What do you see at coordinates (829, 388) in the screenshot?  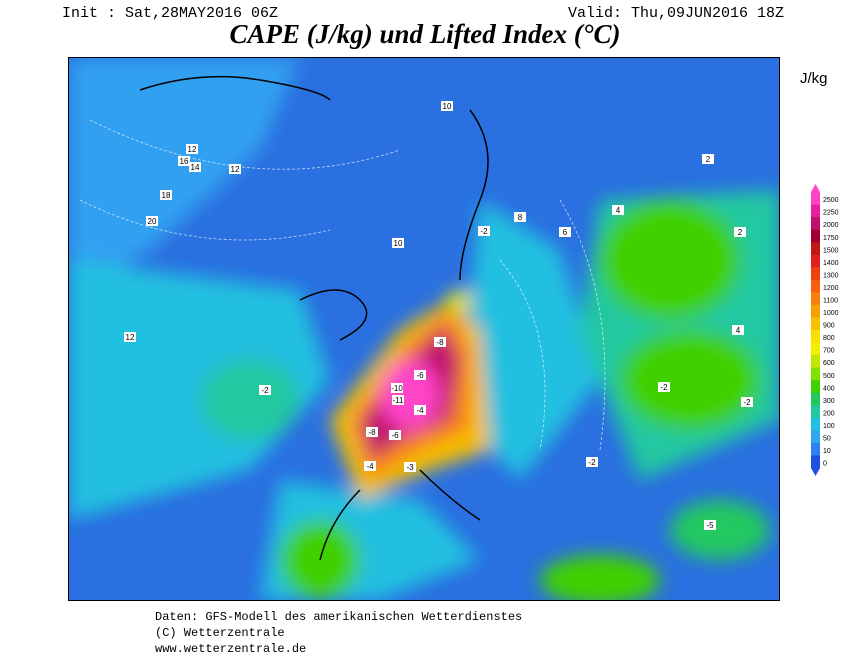 I see `colorbar-label: 400` at bounding box center [829, 388].